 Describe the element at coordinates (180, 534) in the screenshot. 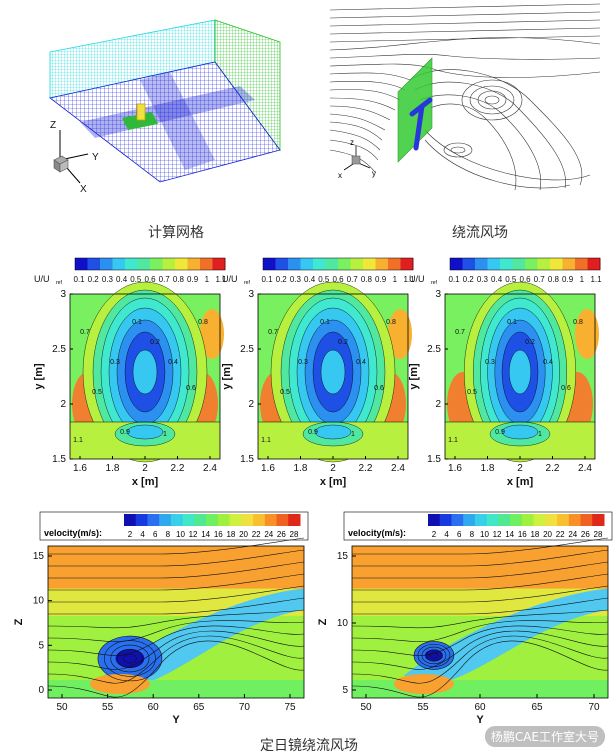

I see `velocity-colorbar-tick: 10` at that location.